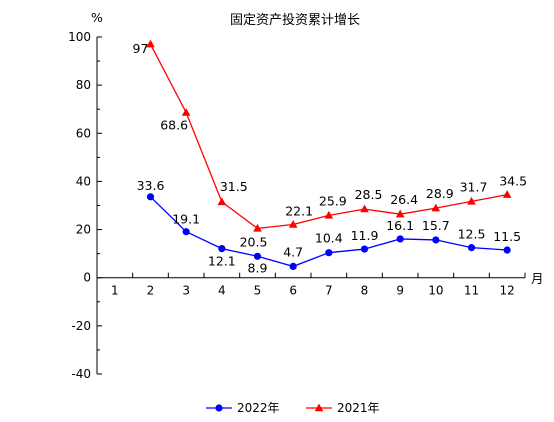 The image size is (554, 422). Describe the element at coordinates (333, 200) in the screenshot. I see `data-label: 25.9` at that location.